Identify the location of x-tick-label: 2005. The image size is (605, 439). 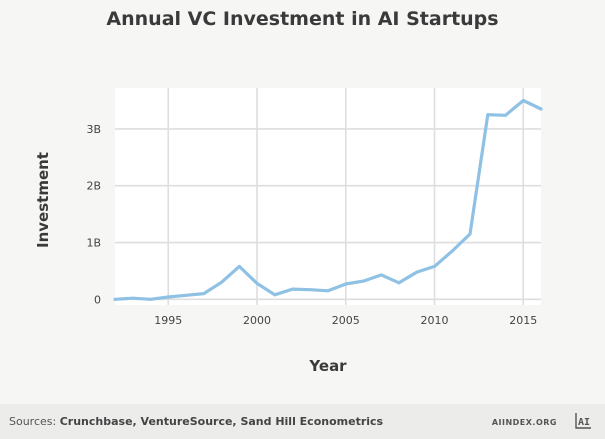
(346, 320).